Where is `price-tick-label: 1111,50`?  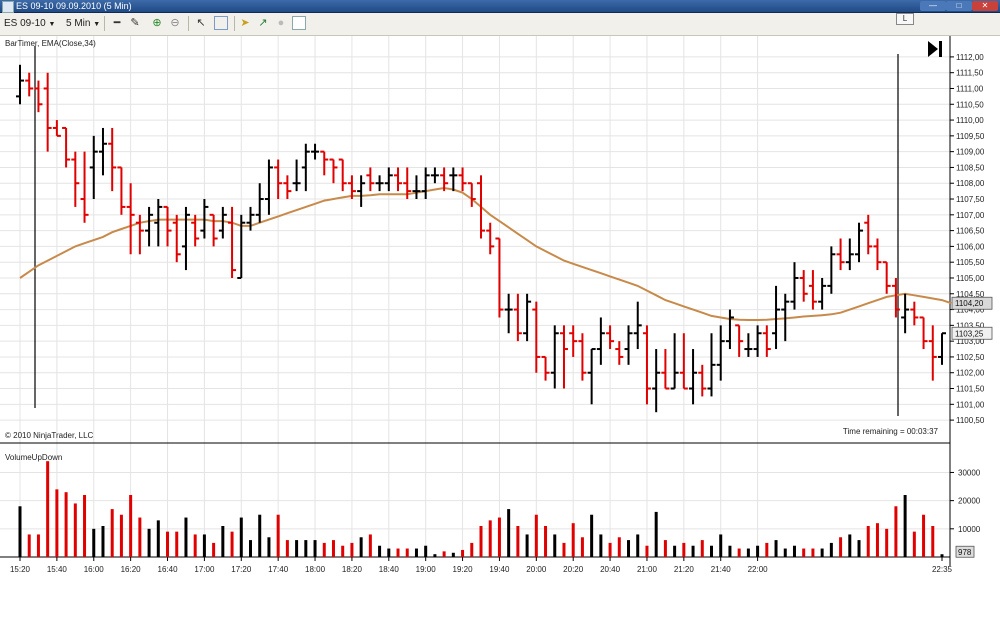
price-tick-label: 1111,50 is located at coordinates (970, 73).